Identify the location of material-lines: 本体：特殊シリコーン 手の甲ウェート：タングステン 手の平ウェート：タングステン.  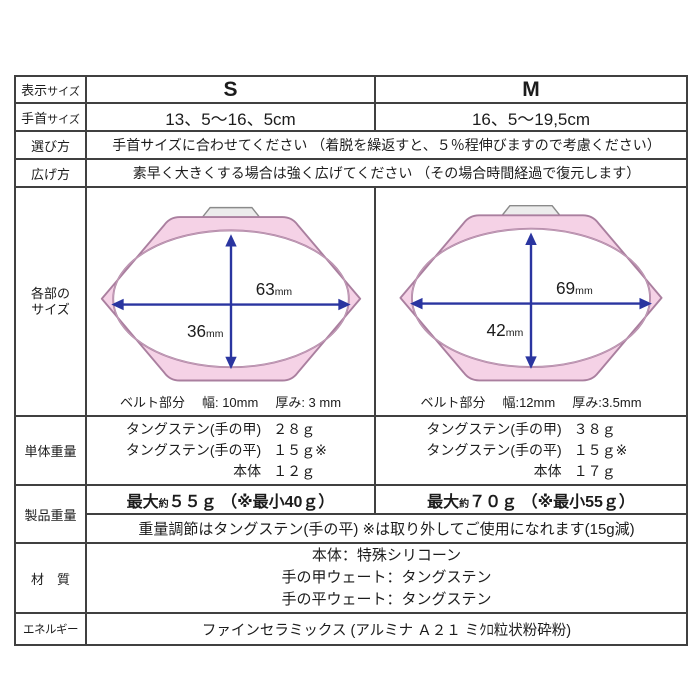
(386, 578).